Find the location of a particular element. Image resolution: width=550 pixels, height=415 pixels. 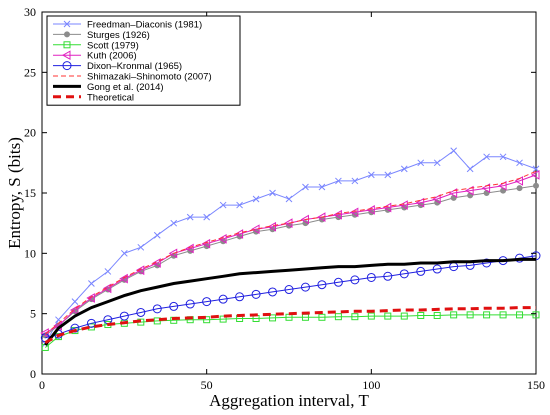

legend-label: Dixon–Kronmal (1965) is located at coordinates (134, 66).